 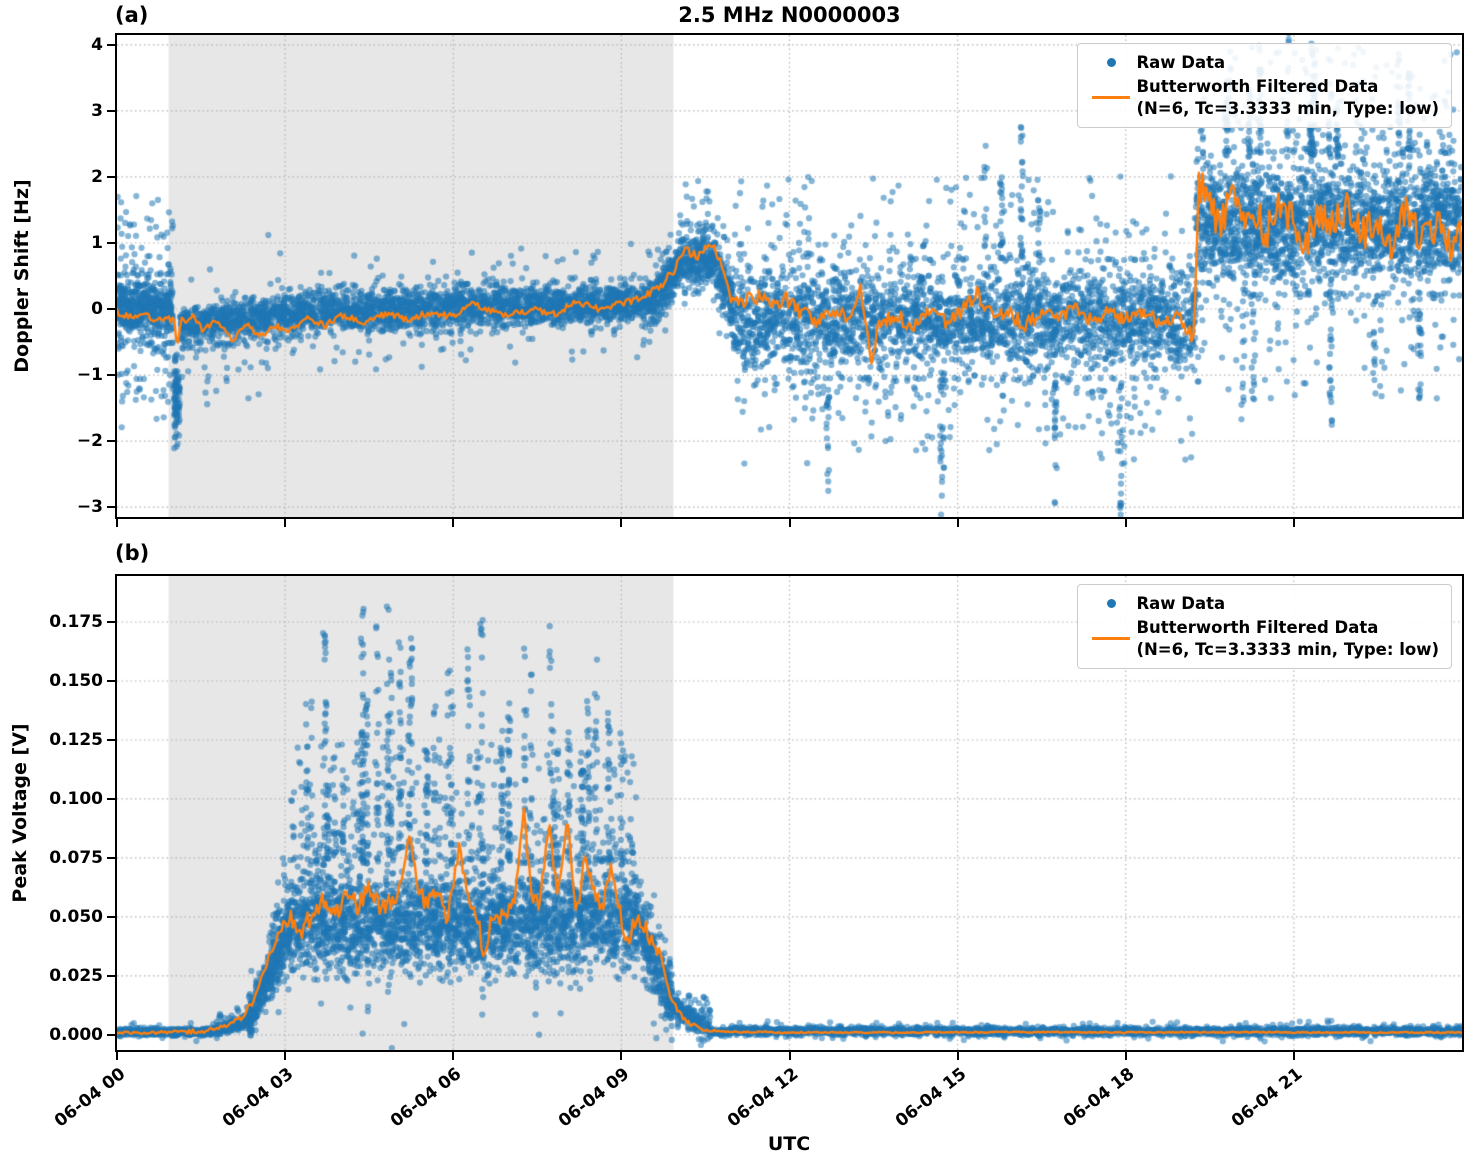 I want to click on figure-title: 2.5 MHz N0000003, so click(x=789, y=15).